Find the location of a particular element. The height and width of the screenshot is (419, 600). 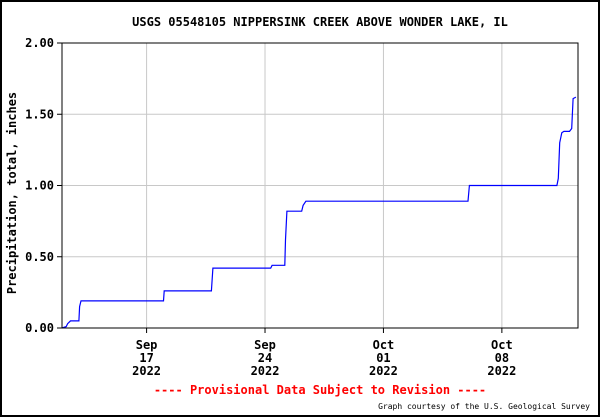

x-tick-label: Oct 08 2022 is located at coordinates (501, 358).